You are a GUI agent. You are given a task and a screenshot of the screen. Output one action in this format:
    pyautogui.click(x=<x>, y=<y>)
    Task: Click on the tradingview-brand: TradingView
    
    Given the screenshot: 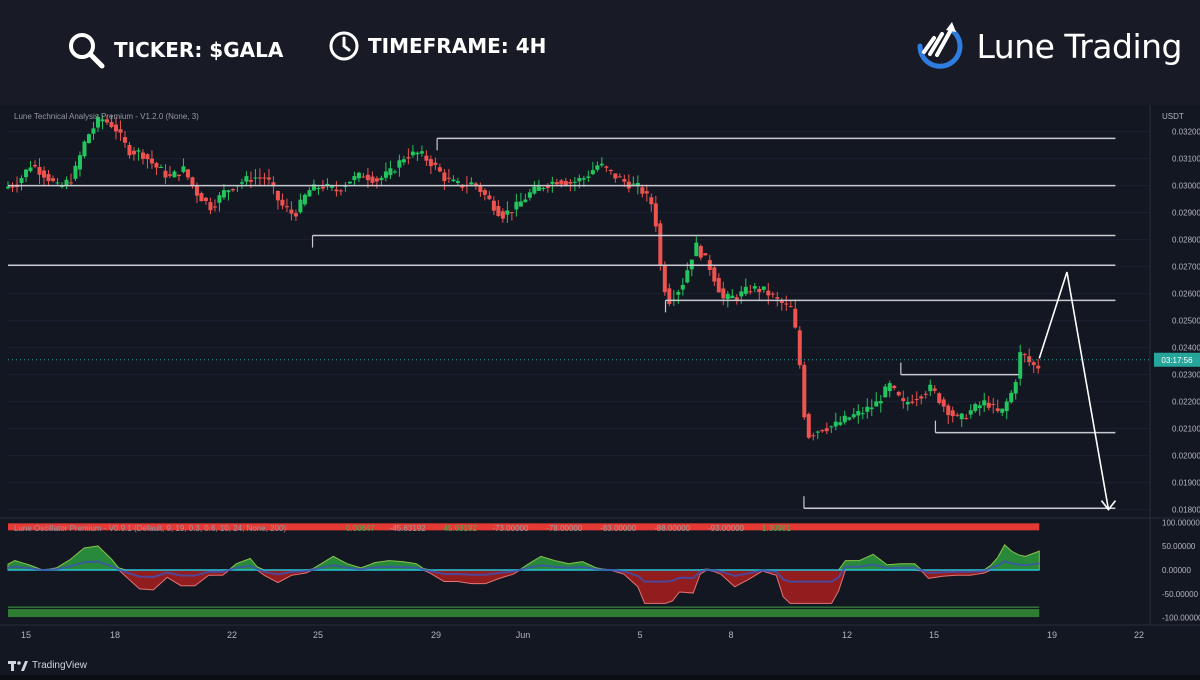 What is the action you would take?
    pyautogui.click(x=47, y=665)
    